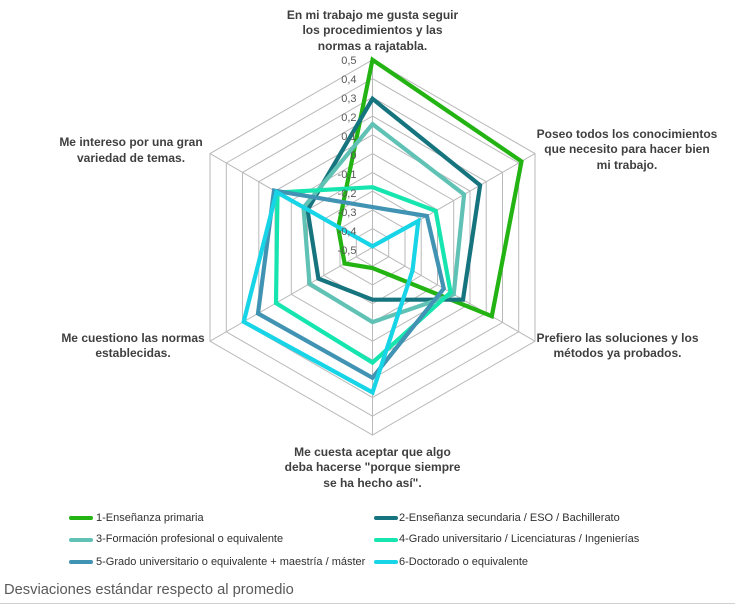  What do you see at coordinates (348, 61) in the screenshot?
I see `svg-text: 0,5` at bounding box center [348, 61].